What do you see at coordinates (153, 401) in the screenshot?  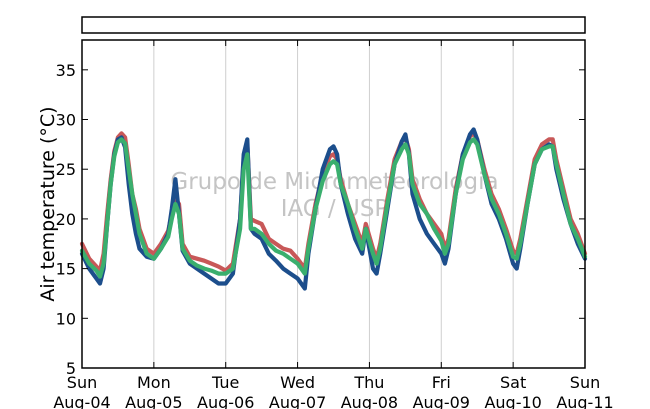 I see `x-tick-date: Aug-05` at bounding box center [153, 401].